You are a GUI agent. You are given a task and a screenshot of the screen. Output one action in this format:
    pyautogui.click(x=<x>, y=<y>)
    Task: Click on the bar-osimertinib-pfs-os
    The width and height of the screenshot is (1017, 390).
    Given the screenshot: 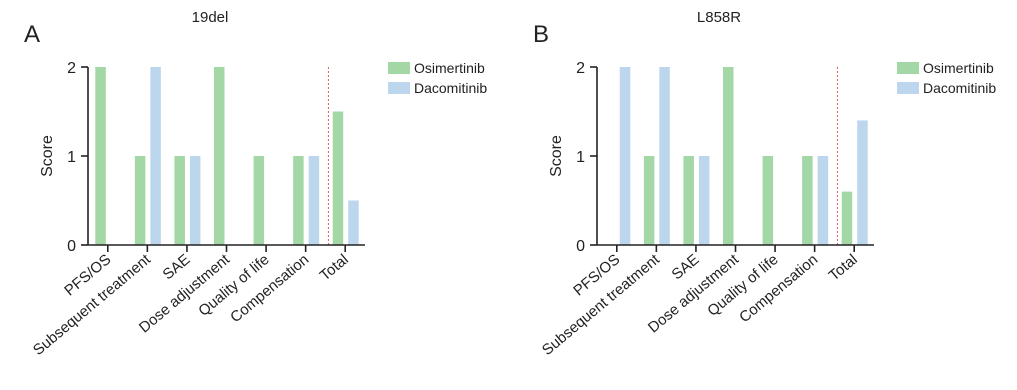 What is the action you would take?
    pyautogui.click(x=100, y=156)
    